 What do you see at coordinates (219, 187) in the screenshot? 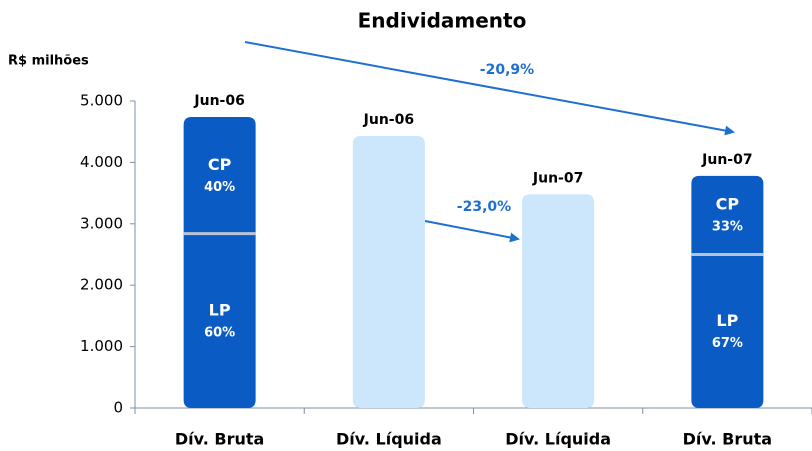
I see `value-label: 40%` at bounding box center [219, 187].